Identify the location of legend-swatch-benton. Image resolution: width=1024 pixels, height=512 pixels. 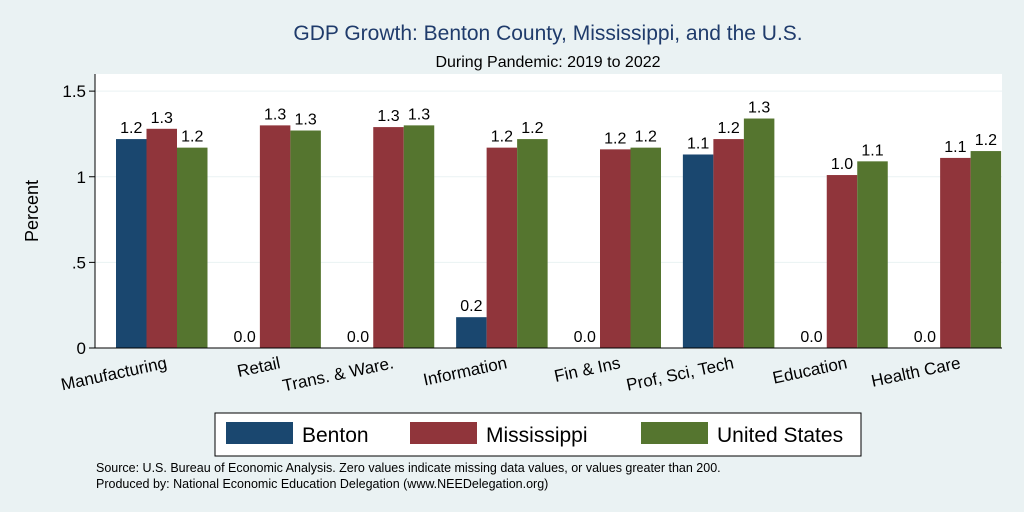
(259, 433).